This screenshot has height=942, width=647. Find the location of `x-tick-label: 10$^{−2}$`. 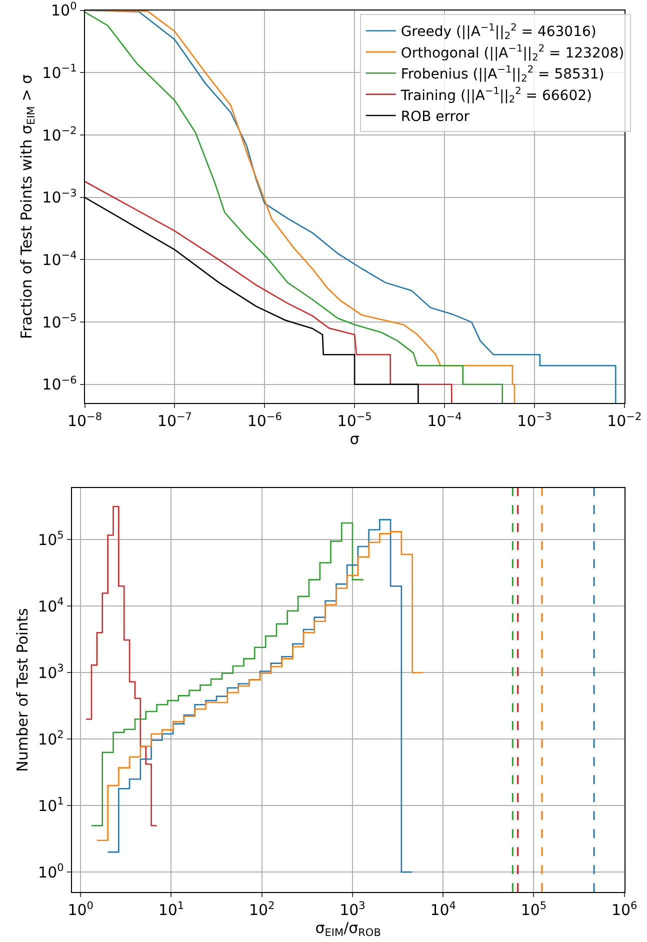

x-tick-label: 10$^{−2}$ is located at coordinates (624, 420).